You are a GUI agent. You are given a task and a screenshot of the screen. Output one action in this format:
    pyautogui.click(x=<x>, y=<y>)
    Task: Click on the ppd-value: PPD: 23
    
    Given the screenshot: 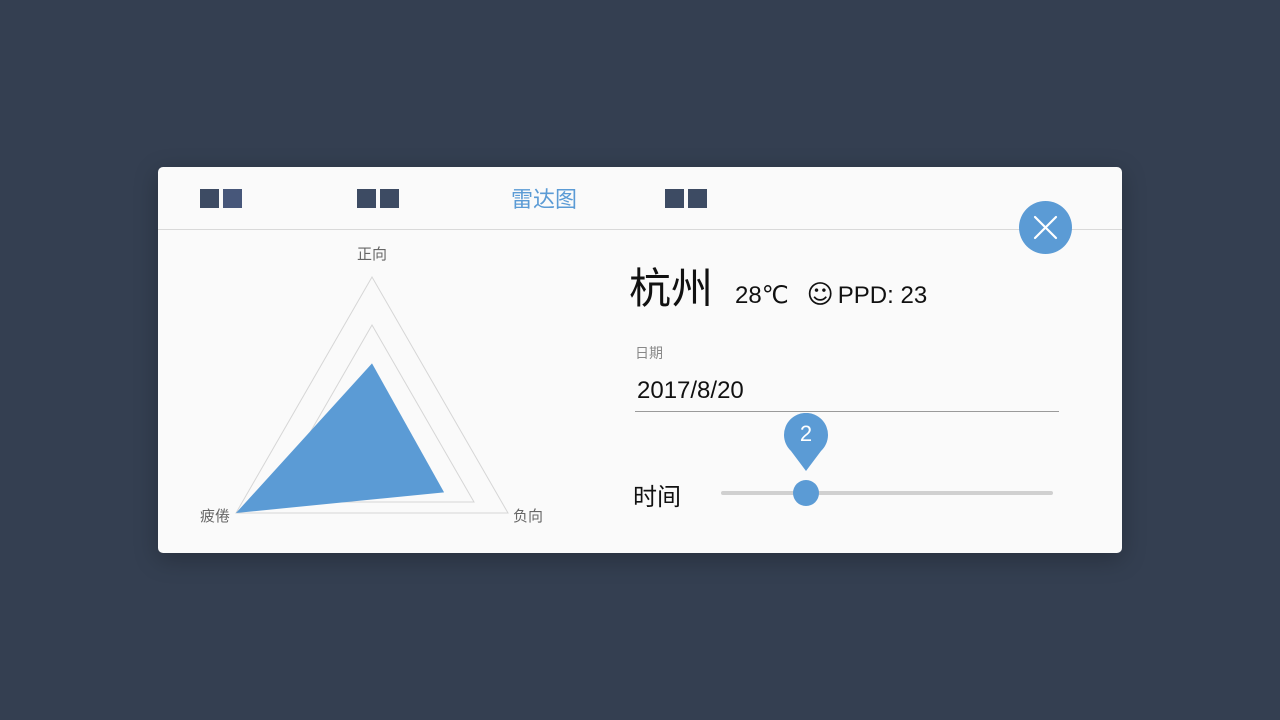 What is the action you would take?
    pyautogui.click(x=882, y=295)
    